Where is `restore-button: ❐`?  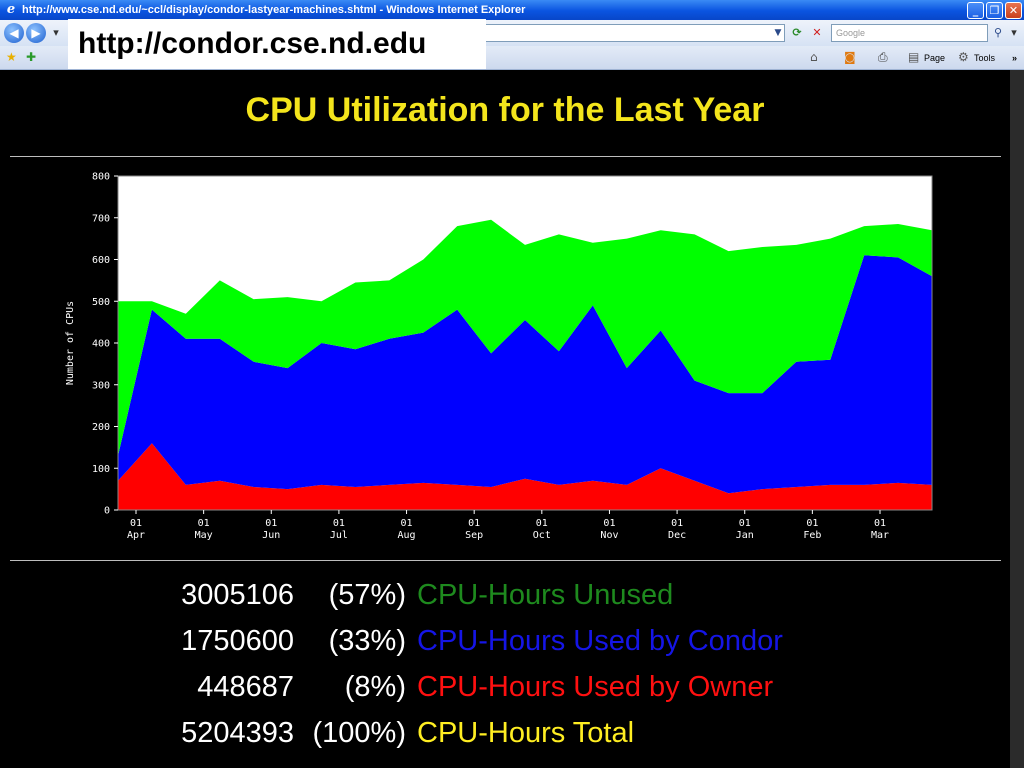 restore-button: ❐ is located at coordinates (994, 10).